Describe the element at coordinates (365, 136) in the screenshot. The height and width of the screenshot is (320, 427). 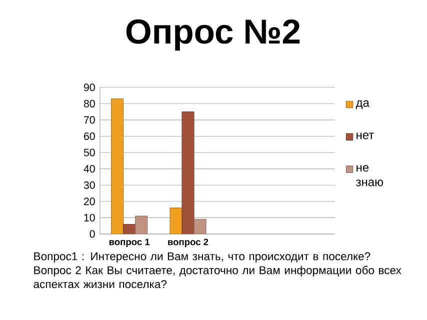
I see `legend-label: нет` at that location.